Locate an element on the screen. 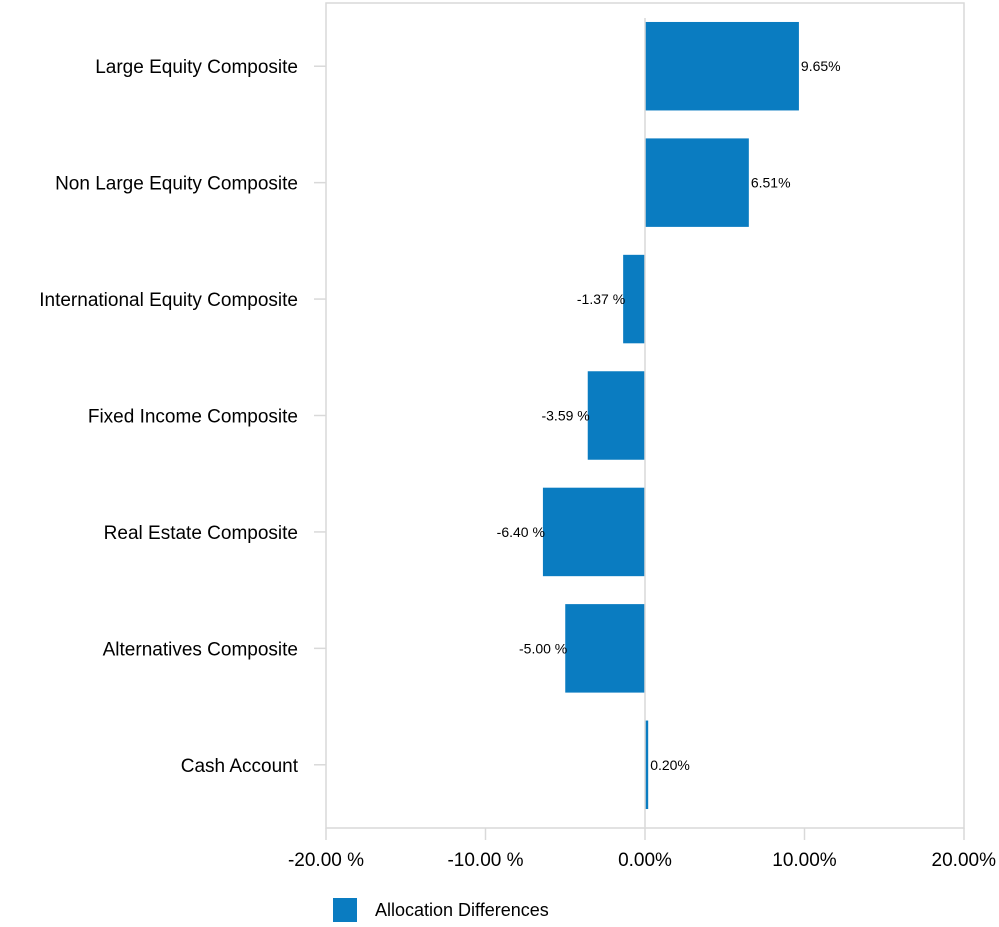 The image size is (999, 927). legend: Allocation Differences is located at coordinates (441, 910).